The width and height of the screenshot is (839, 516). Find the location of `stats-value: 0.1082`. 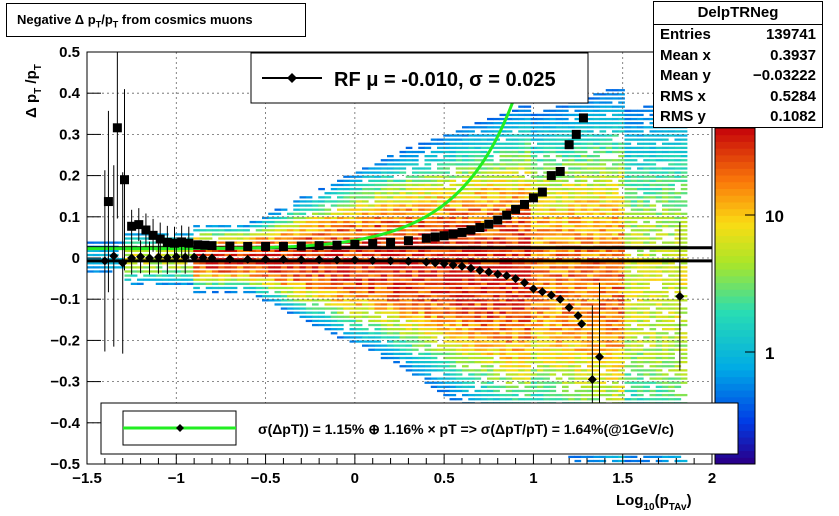

stats-value: 0.1082 is located at coordinates (793, 116).